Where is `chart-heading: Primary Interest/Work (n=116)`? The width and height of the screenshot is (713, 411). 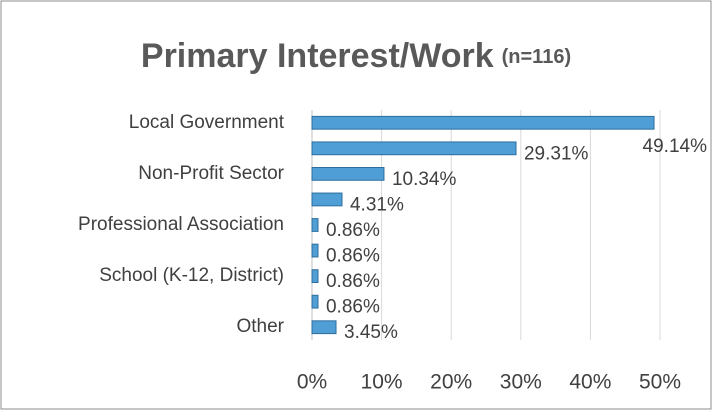
chart-heading: Primary Interest/Work (n=116) is located at coordinates (356, 56).